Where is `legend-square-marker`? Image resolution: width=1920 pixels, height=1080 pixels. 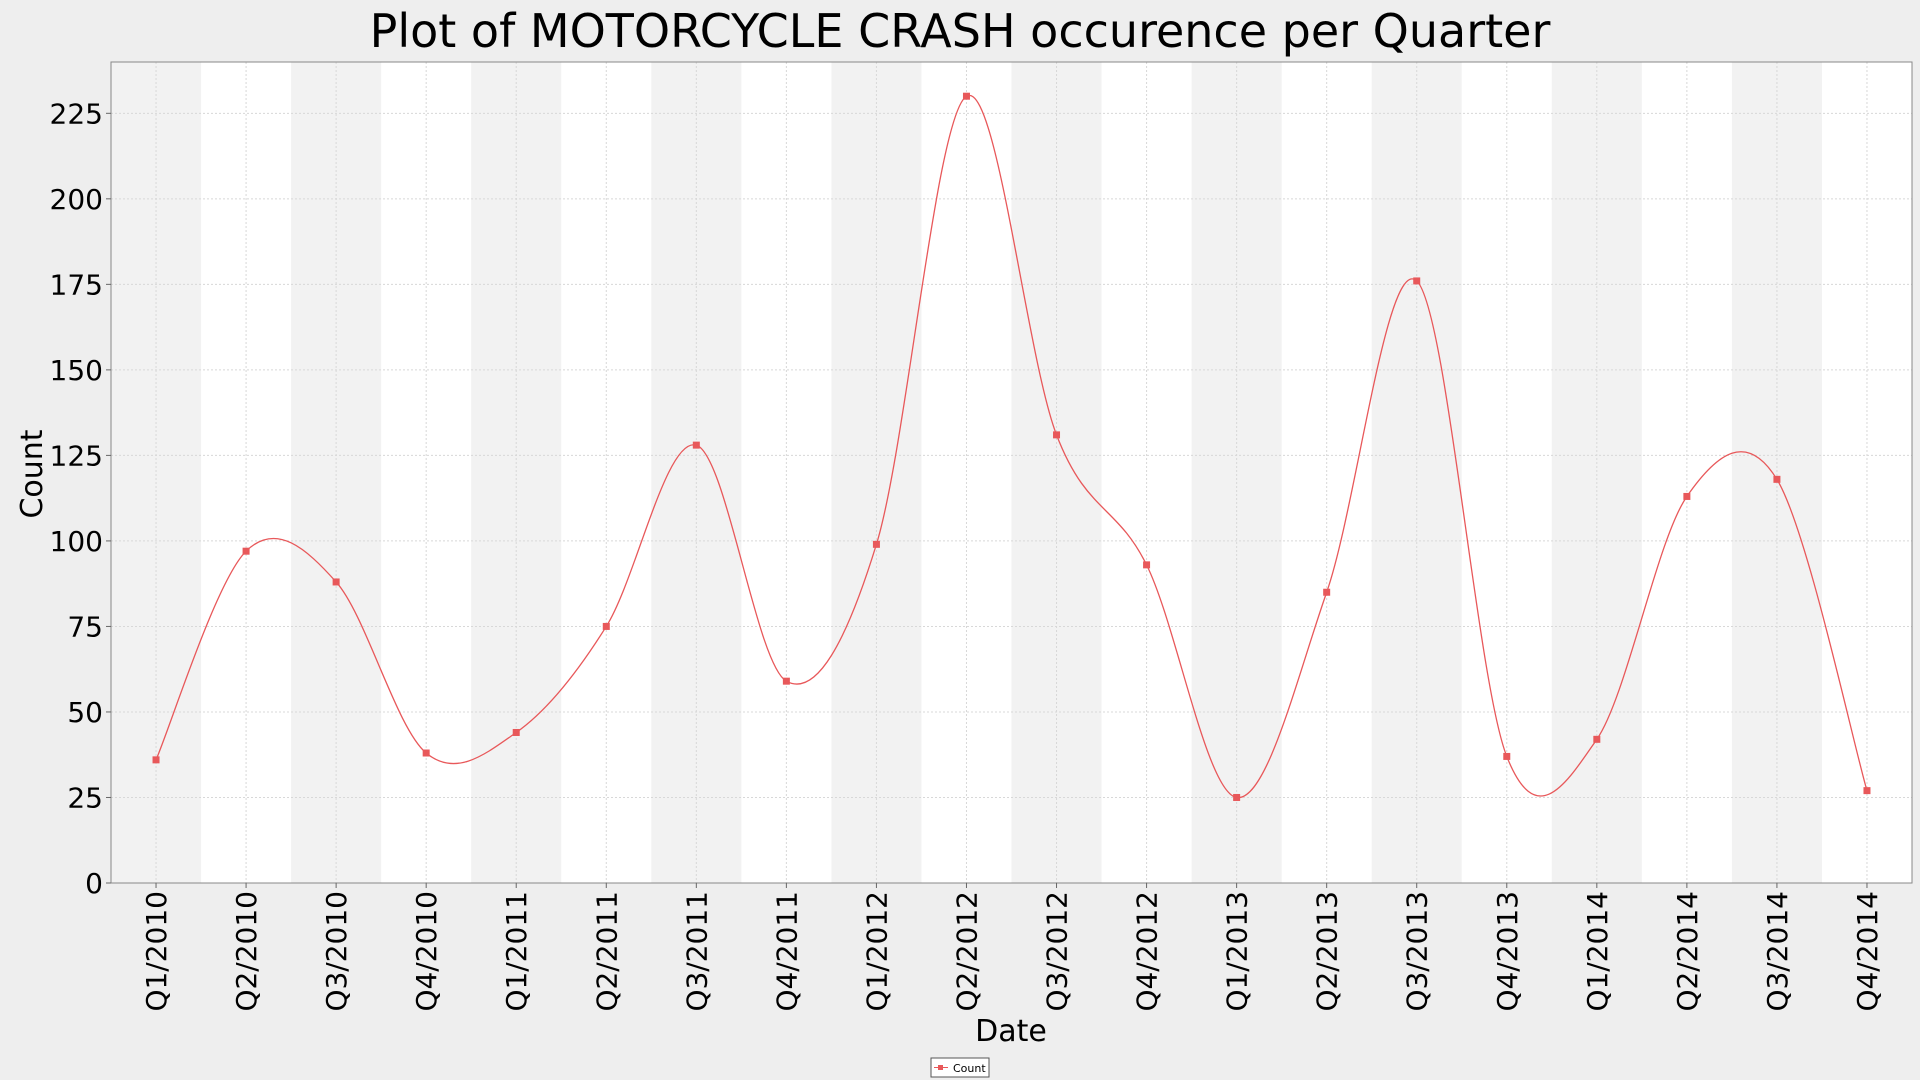
legend-square-marker is located at coordinates (940, 1067).